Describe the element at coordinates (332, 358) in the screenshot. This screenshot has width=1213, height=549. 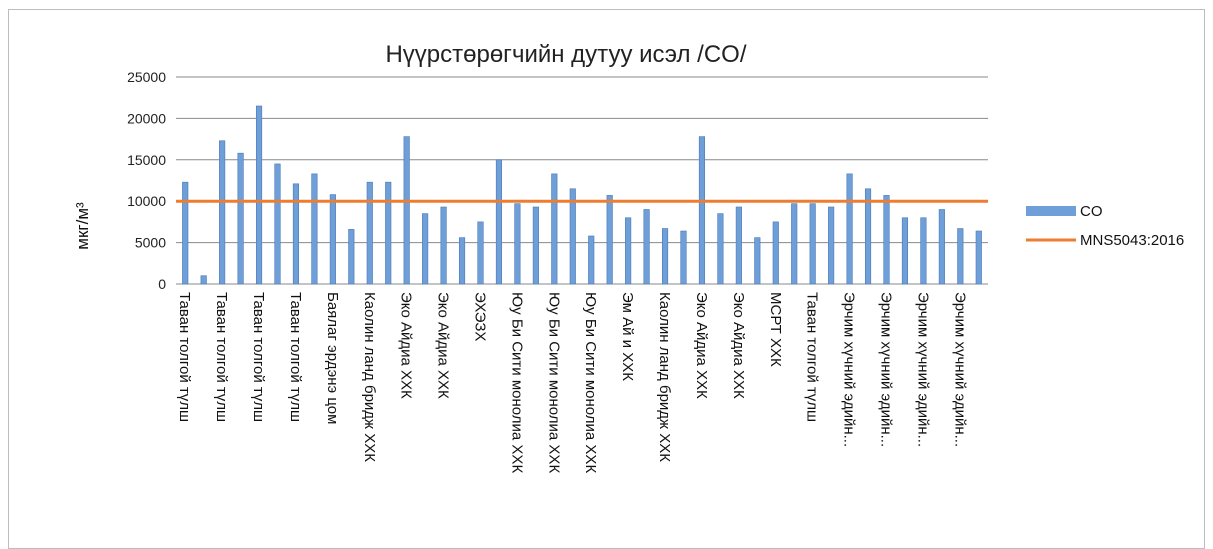
I see `x-tick-label: Баялаг эрдэнэ цом` at that location.